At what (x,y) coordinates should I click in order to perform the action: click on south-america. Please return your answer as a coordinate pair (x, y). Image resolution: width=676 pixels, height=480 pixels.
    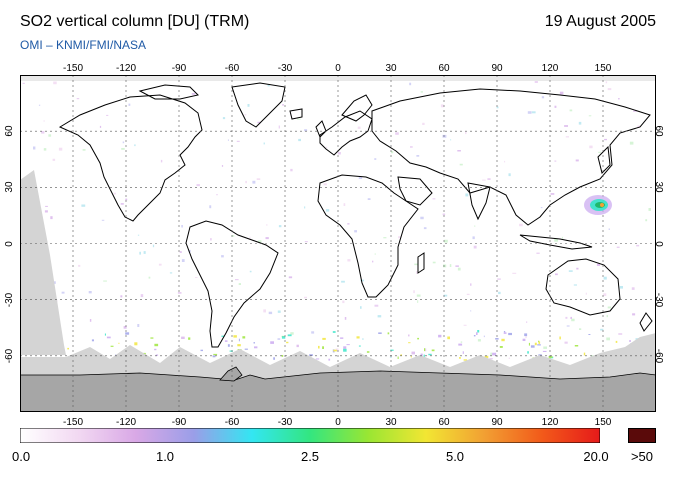
    Looking at the image, I should click on (232, 284).